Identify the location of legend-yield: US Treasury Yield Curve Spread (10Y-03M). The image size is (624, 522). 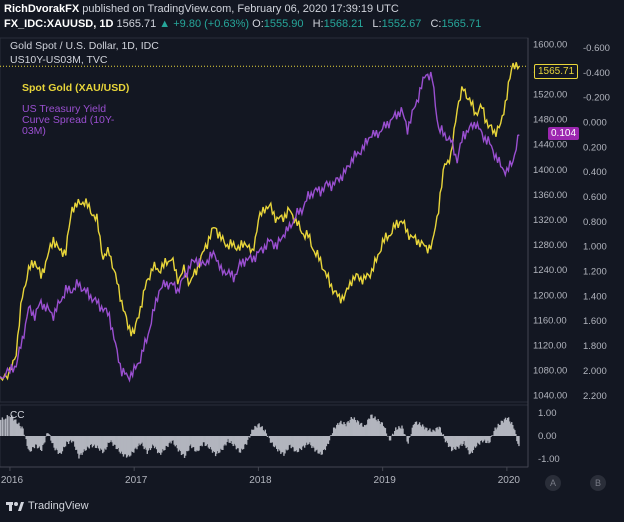
(68, 120).